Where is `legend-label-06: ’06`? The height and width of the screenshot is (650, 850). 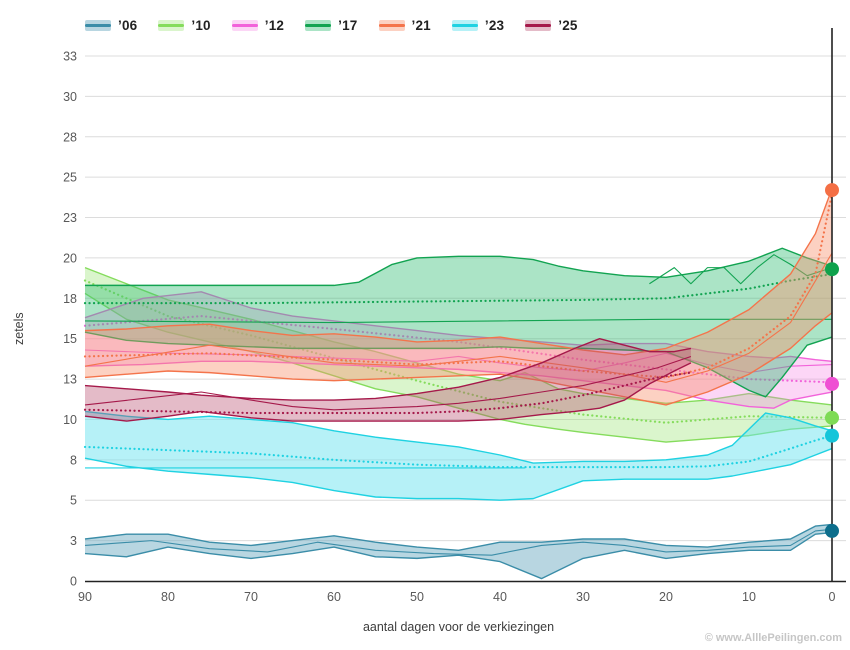 legend-label-06: ’06 is located at coordinates (128, 25).